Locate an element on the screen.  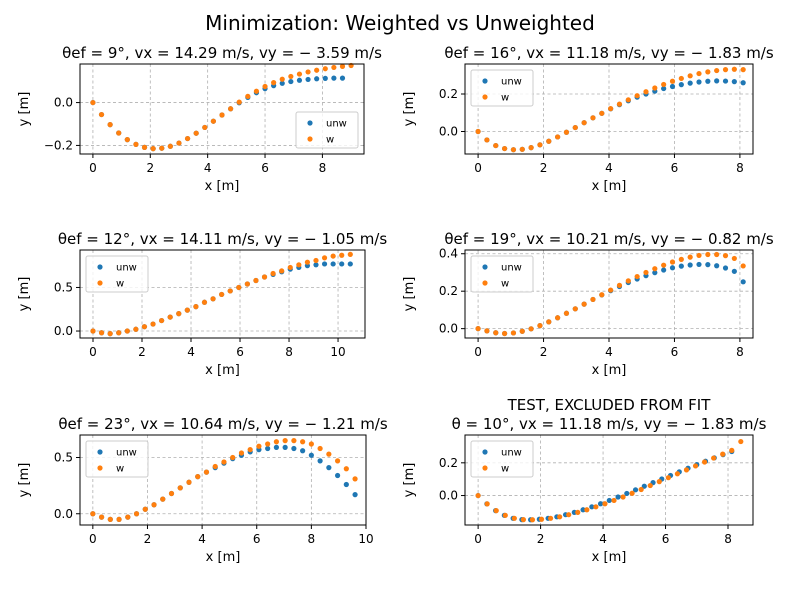
x-tick-label: 10 is located at coordinates (365, 539).